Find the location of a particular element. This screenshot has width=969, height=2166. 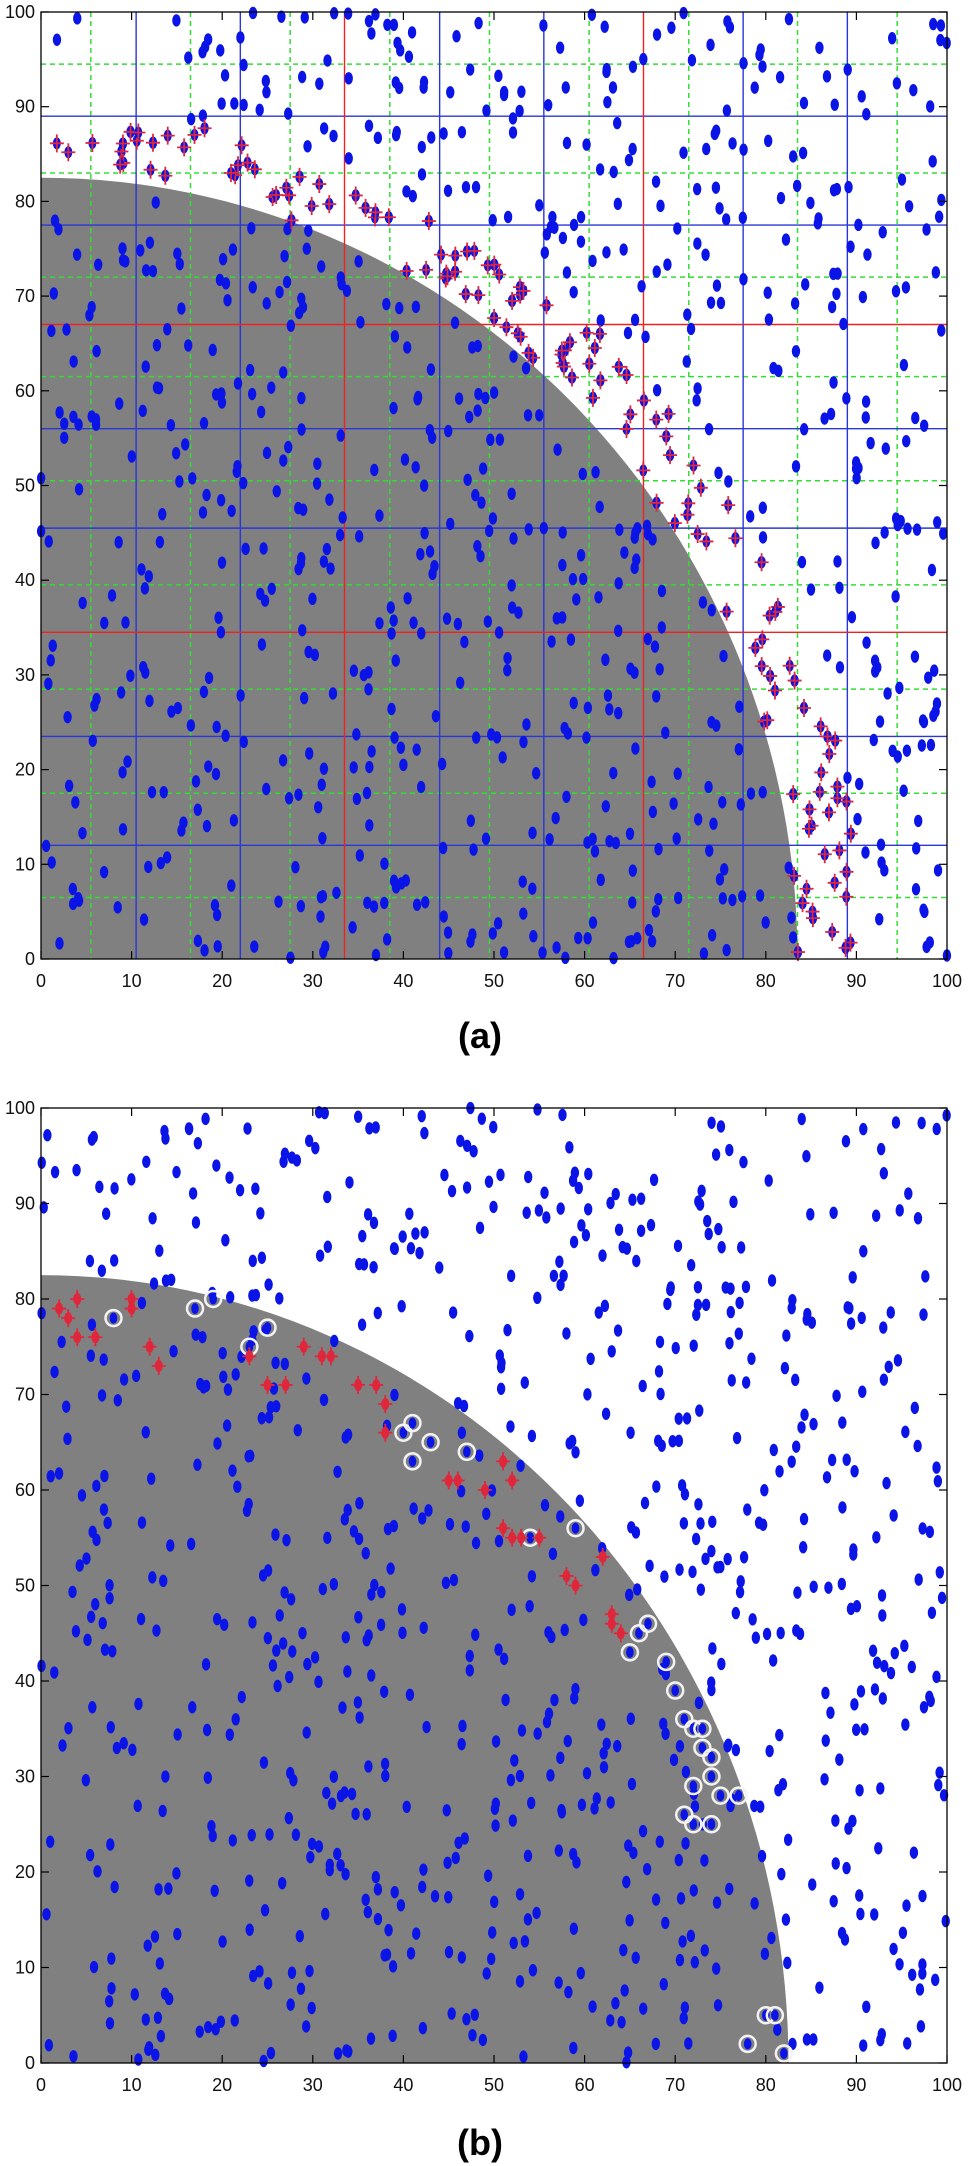

boundary-point is located at coordinates (430, 1442).